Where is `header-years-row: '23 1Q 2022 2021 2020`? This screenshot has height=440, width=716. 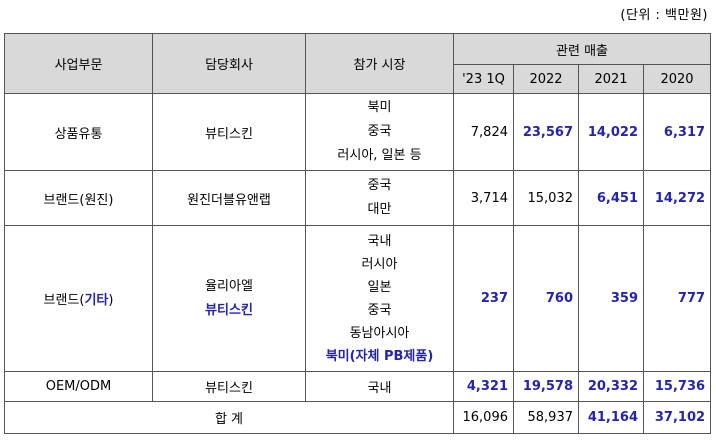
header-years-row: '23 1Q 2022 2021 2020 is located at coordinates (358, 79).